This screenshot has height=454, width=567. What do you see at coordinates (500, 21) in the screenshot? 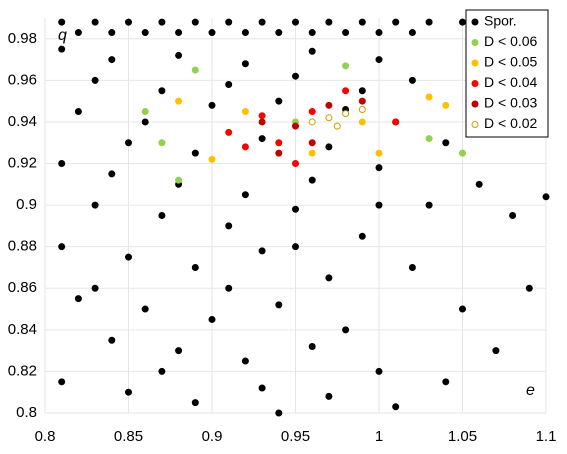
I see `legend-label: Spor.` at bounding box center [500, 21].